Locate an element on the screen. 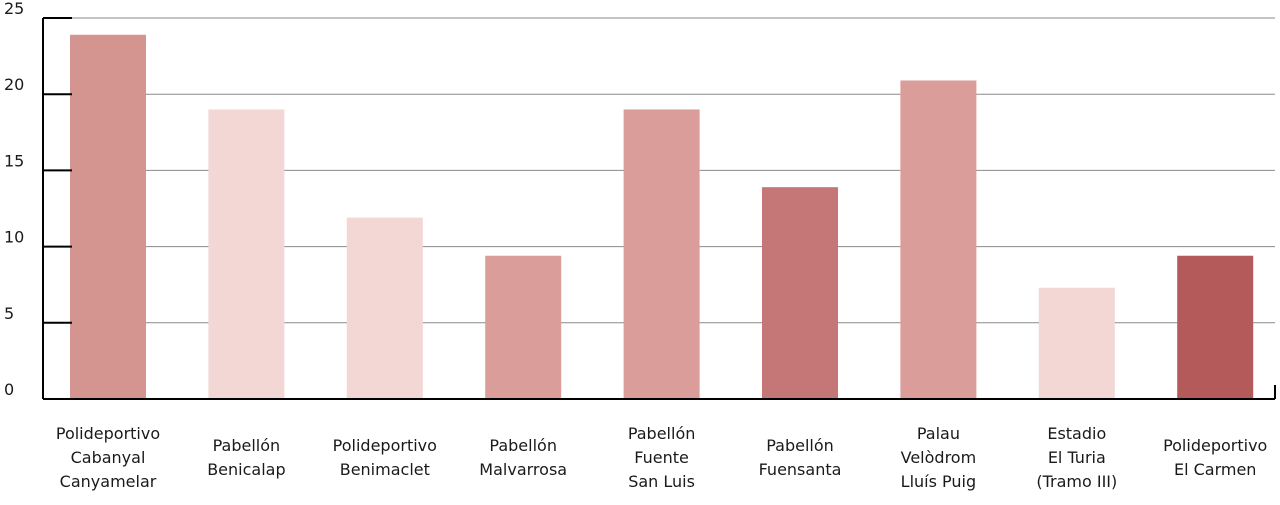 The image size is (1280, 505). category-label-1: Pabellón Benicalap is located at coordinates (246, 457).